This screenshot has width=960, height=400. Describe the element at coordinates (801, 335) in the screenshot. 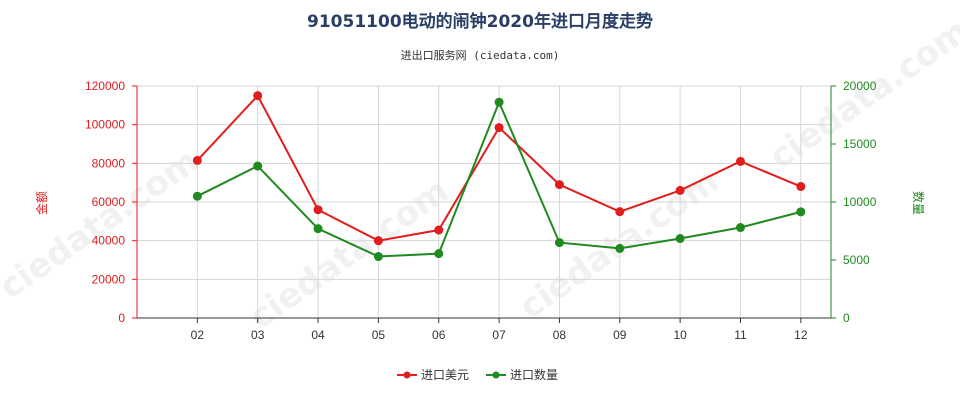

I see `x-tick-label: 12` at that location.